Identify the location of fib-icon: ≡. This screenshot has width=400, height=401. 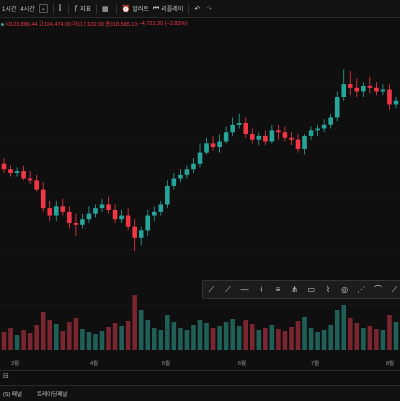
(278, 289).